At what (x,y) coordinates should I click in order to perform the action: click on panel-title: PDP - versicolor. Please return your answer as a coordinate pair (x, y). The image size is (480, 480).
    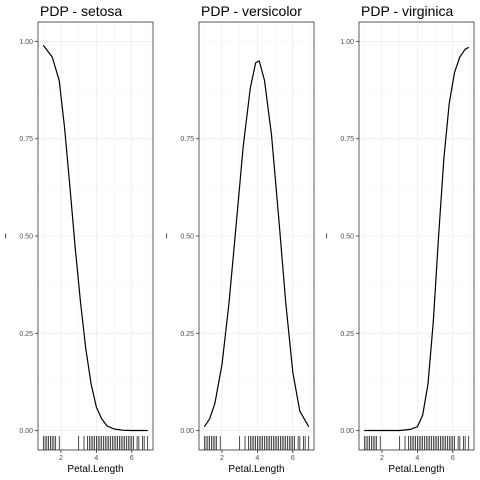
    Looking at the image, I should click on (251, 11).